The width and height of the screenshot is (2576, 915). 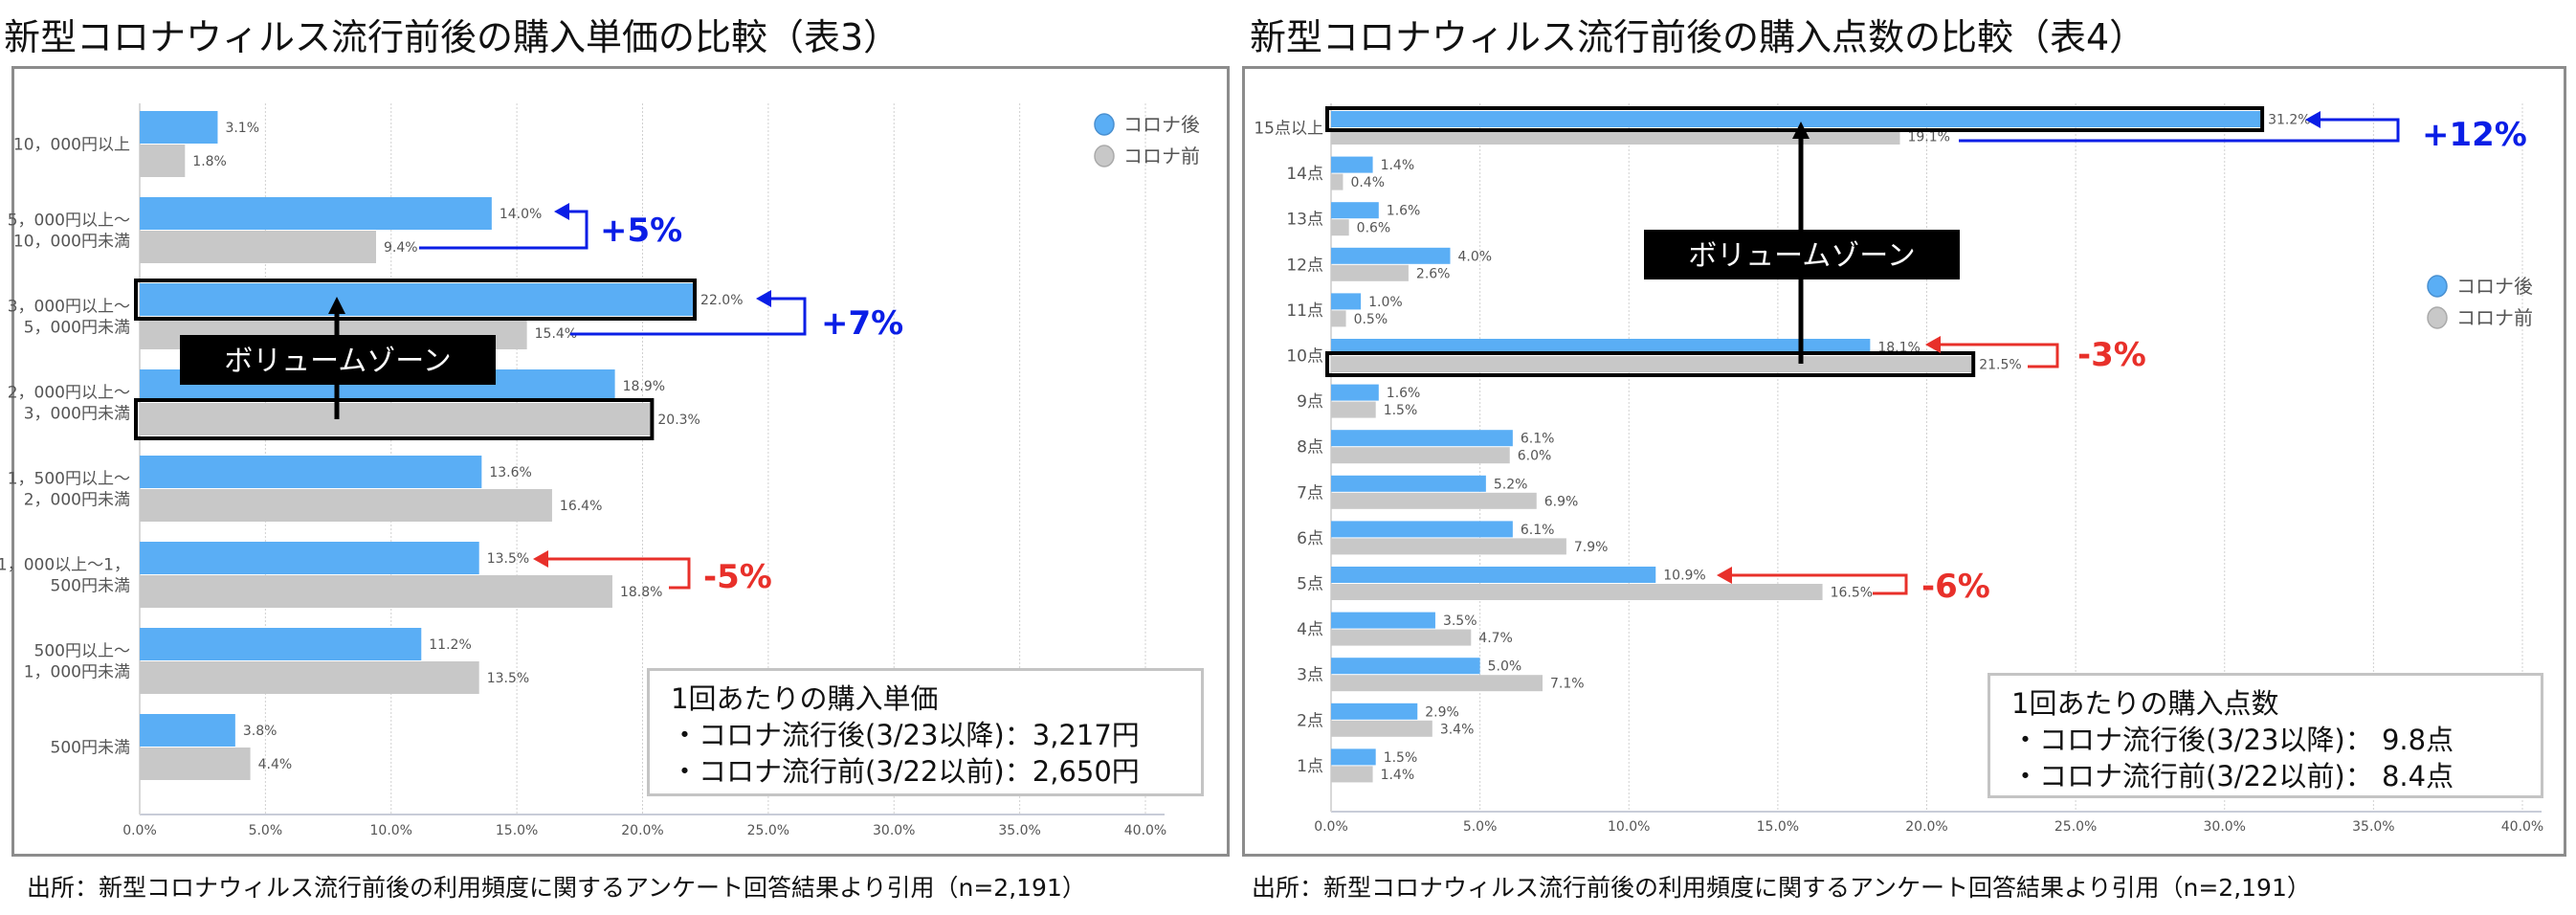 I want to click on category-label: 6点, so click(x=1310, y=538).